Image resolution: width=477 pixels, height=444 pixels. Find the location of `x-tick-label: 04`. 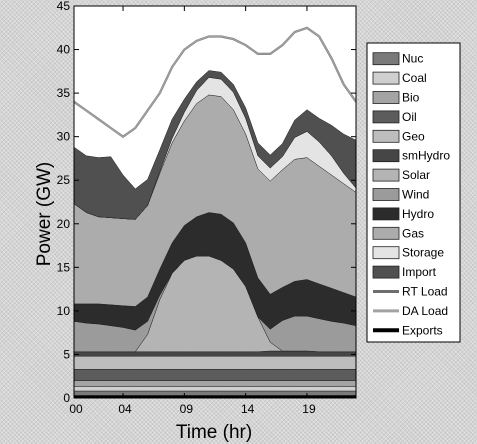

x-tick-label: 04 is located at coordinates (125, 409).